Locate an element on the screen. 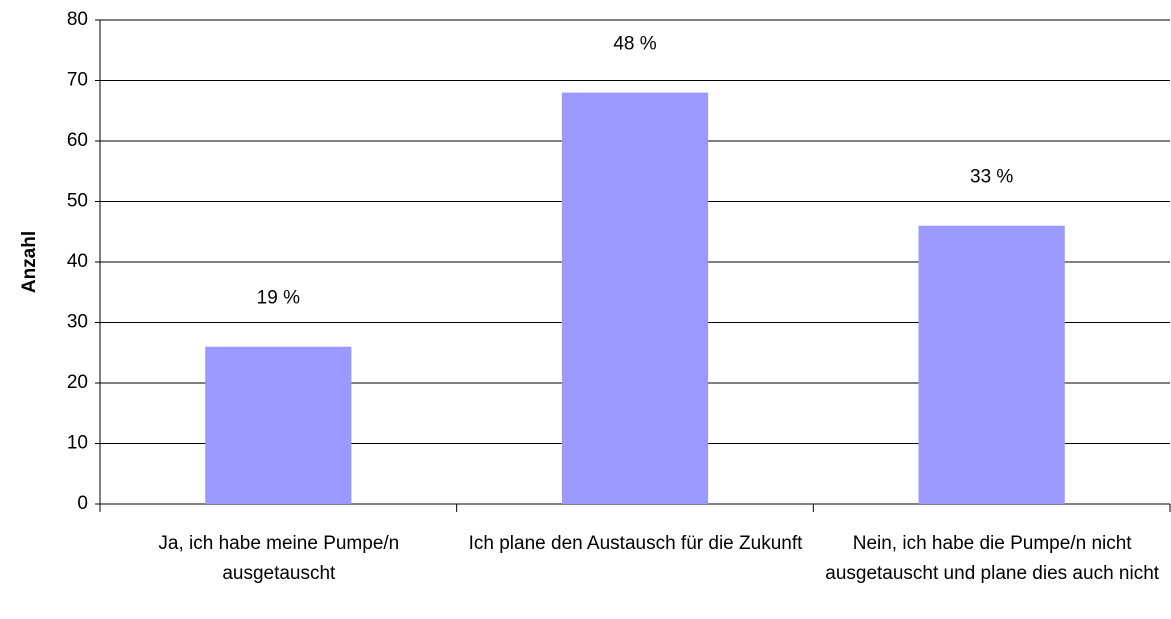 Image resolution: width=1171 pixels, height=619 pixels. y-tick-label: 0 is located at coordinates (82, 503).